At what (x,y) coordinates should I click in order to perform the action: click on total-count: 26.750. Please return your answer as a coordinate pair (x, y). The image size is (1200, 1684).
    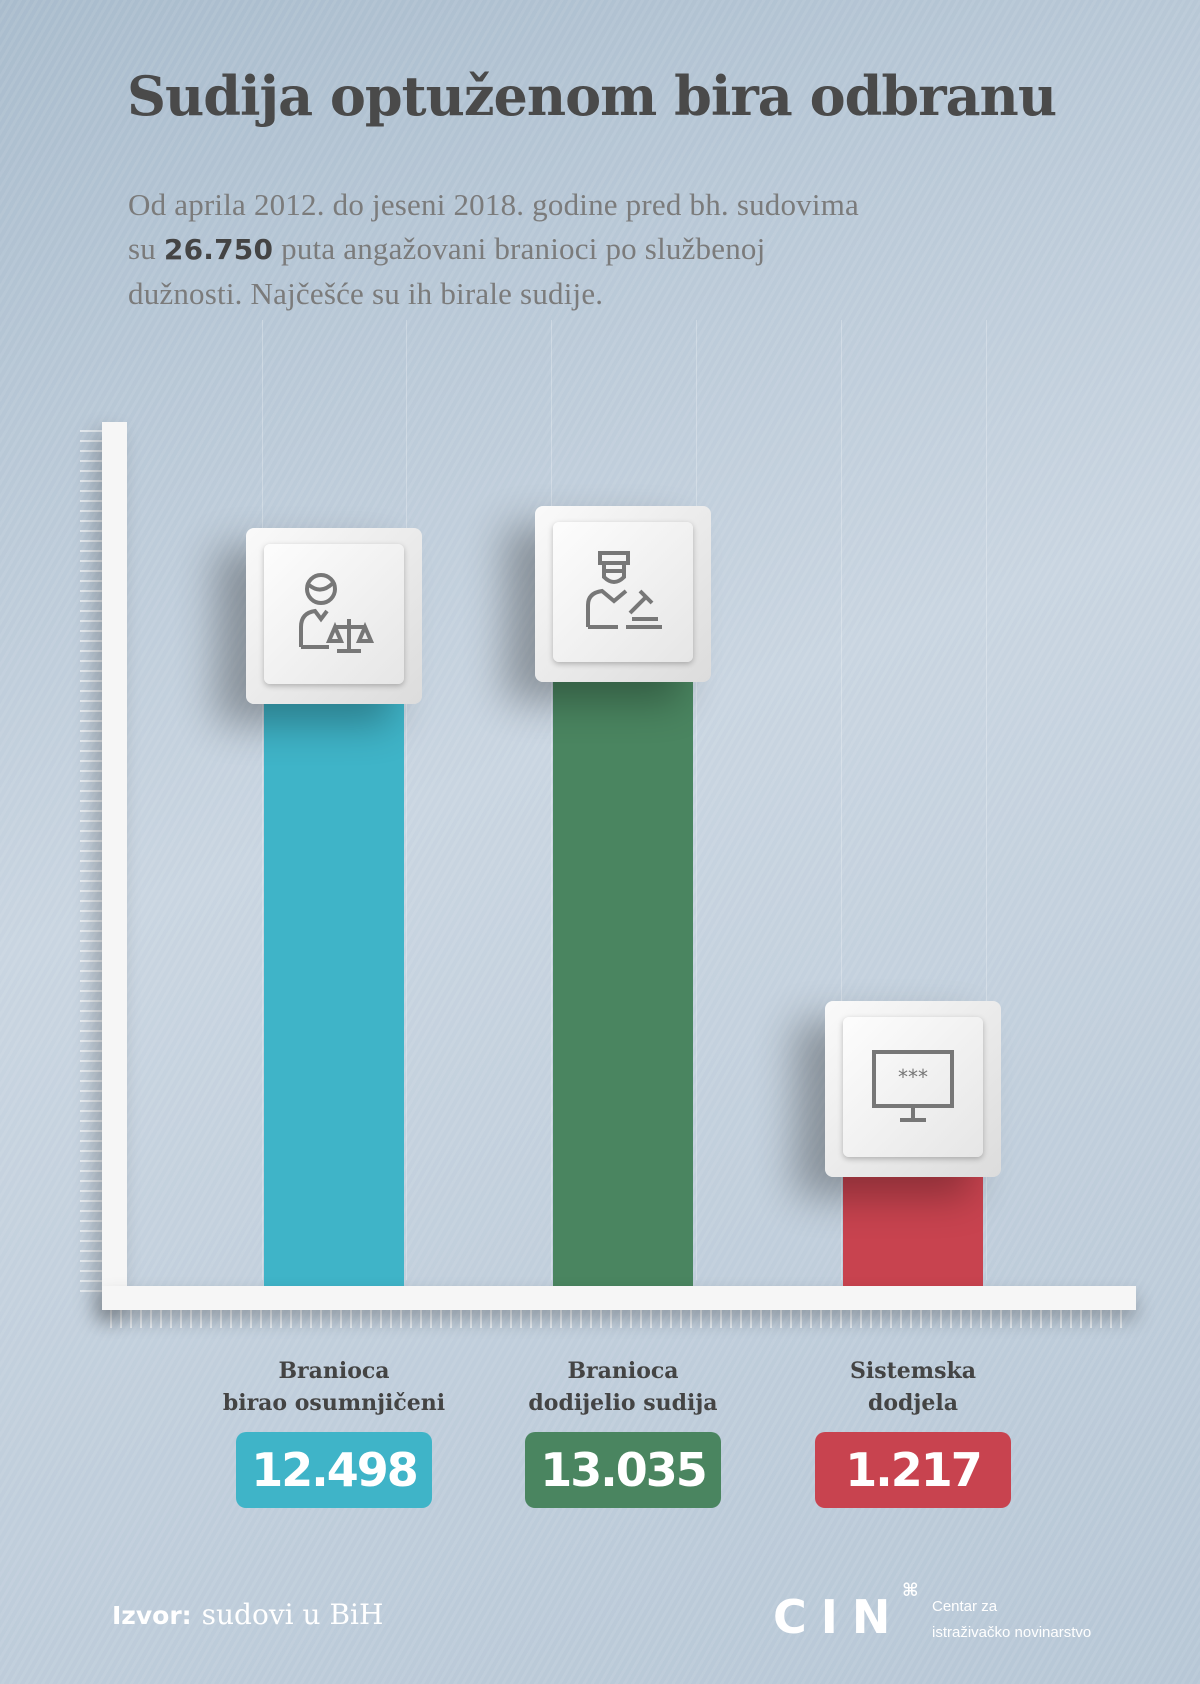
    Looking at the image, I should click on (218, 249).